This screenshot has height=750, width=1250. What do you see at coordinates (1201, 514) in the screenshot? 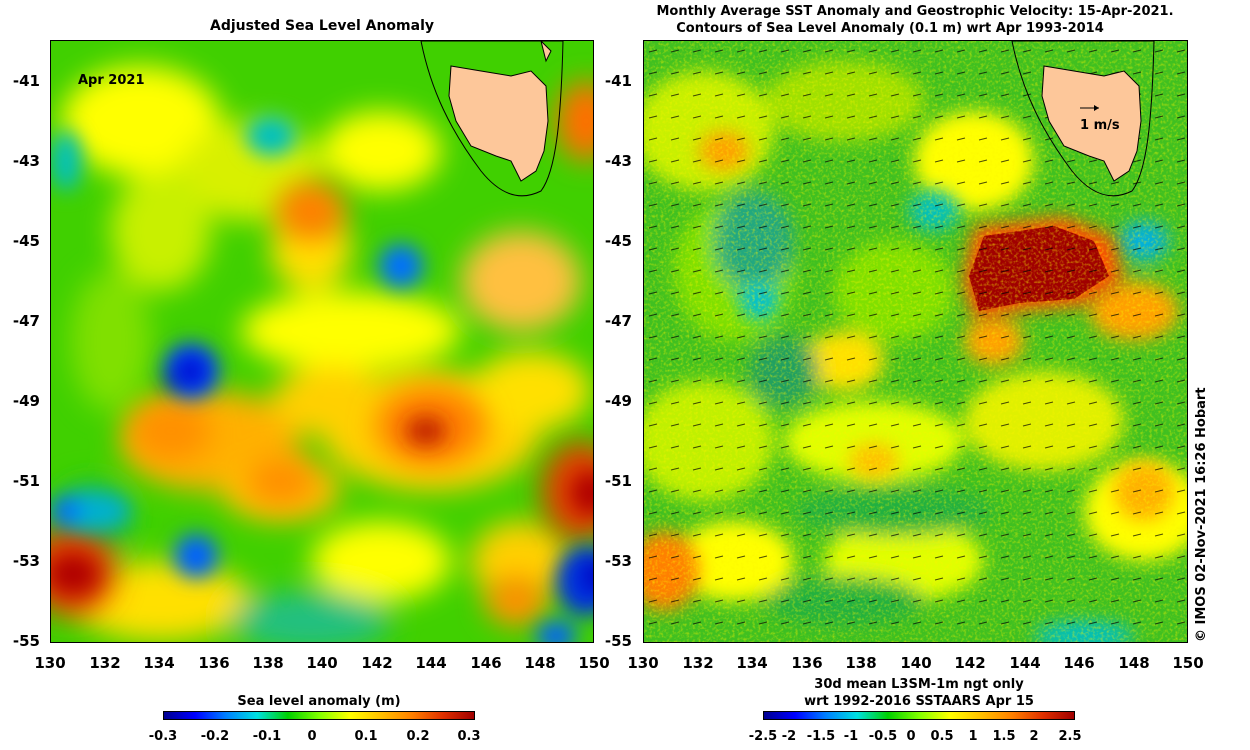
I see `imos-credit: © IMOS 02-Nov-2021 16:26 Hobart` at bounding box center [1201, 514].